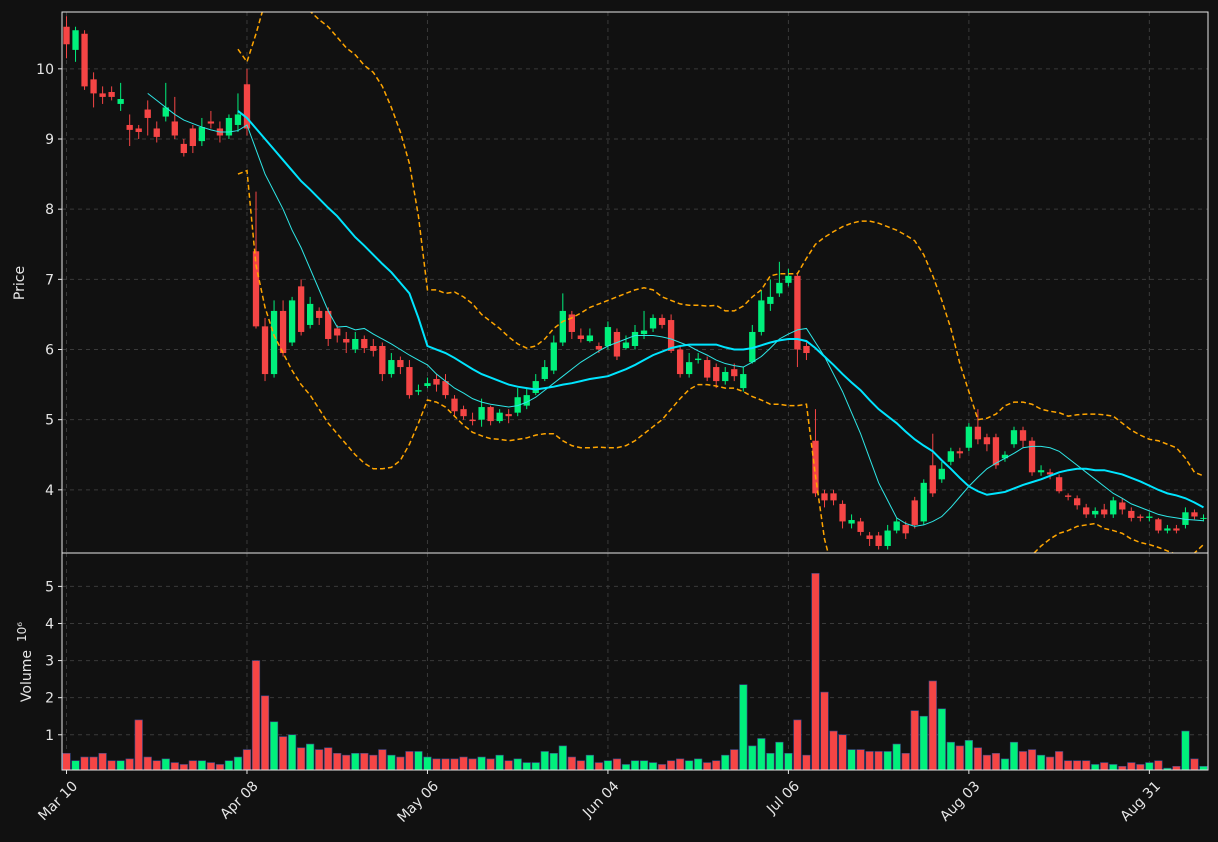 The height and width of the screenshot is (842, 1218). What do you see at coordinates (49, 421) in the screenshot?
I see `y-tick-label: 5` at bounding box center [49, 421].